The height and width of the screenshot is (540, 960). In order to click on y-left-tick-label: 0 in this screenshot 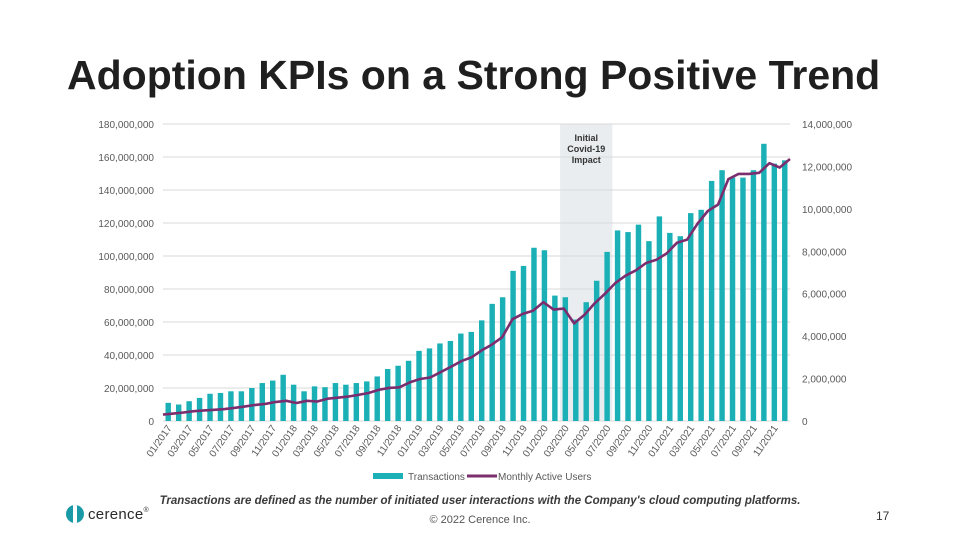, I will do `click(151, 422)`.